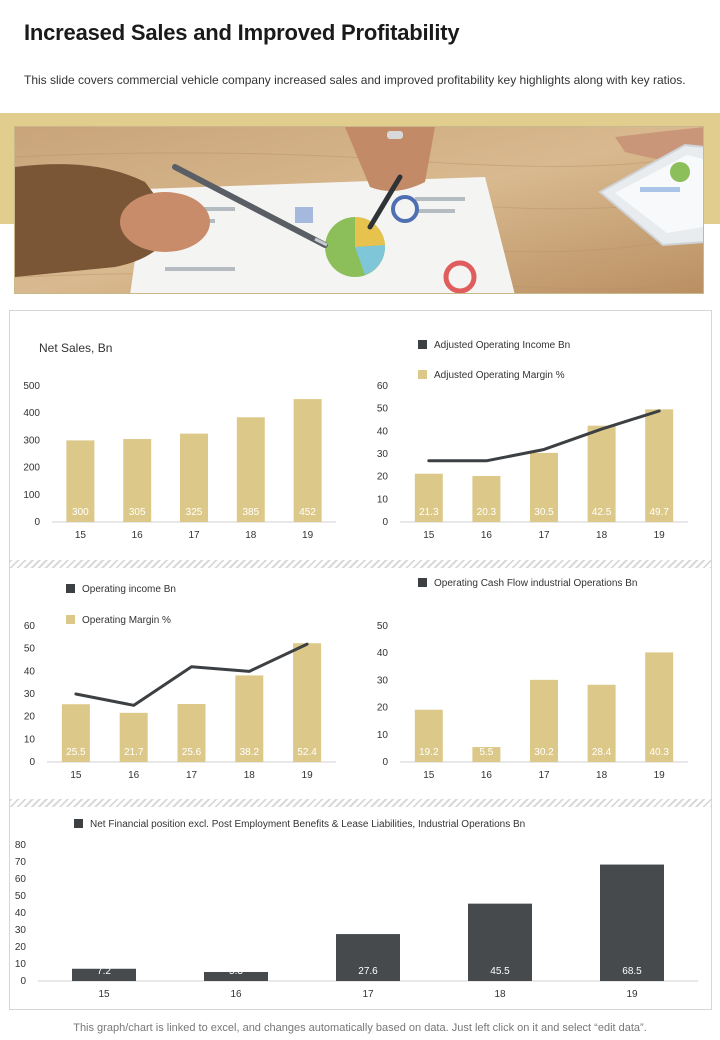  I want to click on data-label: 7.2, so click(104, 971).